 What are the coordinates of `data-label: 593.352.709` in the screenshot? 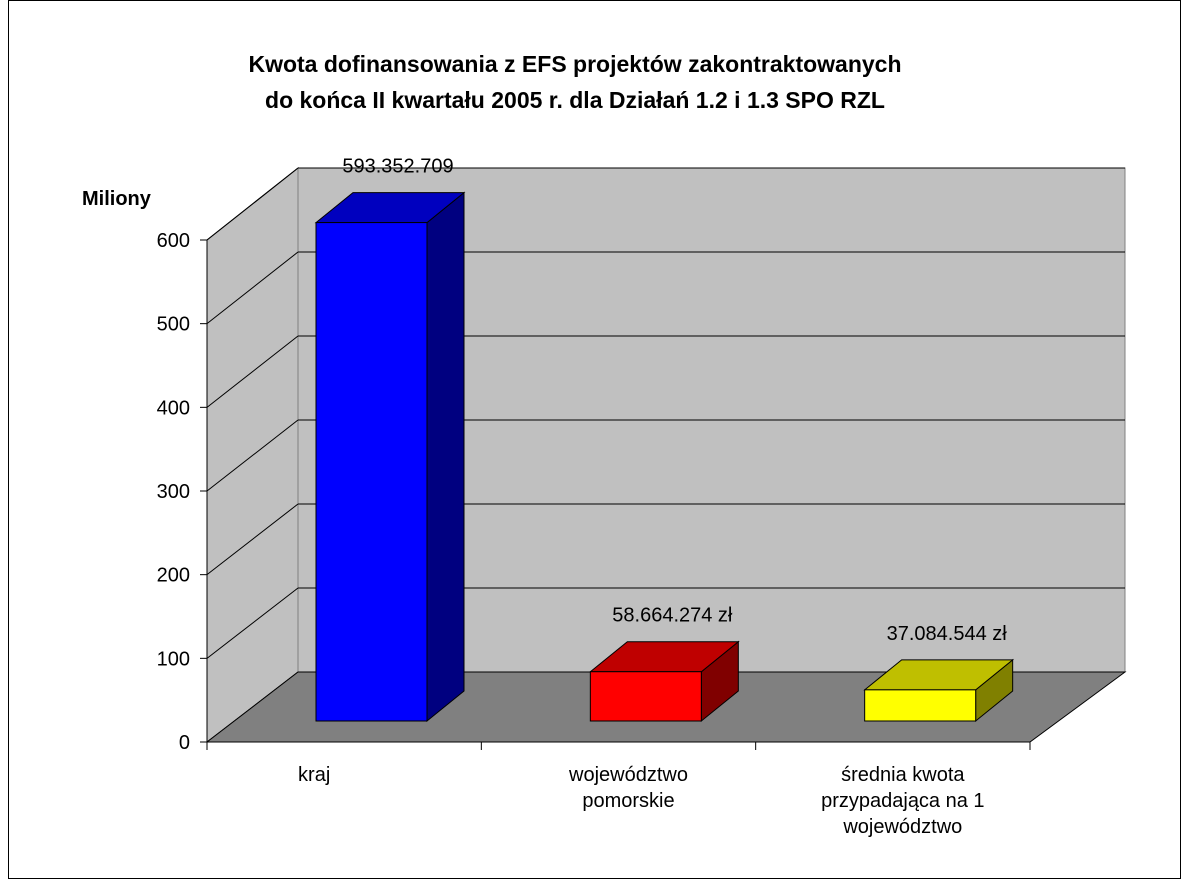 It's located at (397, 167).